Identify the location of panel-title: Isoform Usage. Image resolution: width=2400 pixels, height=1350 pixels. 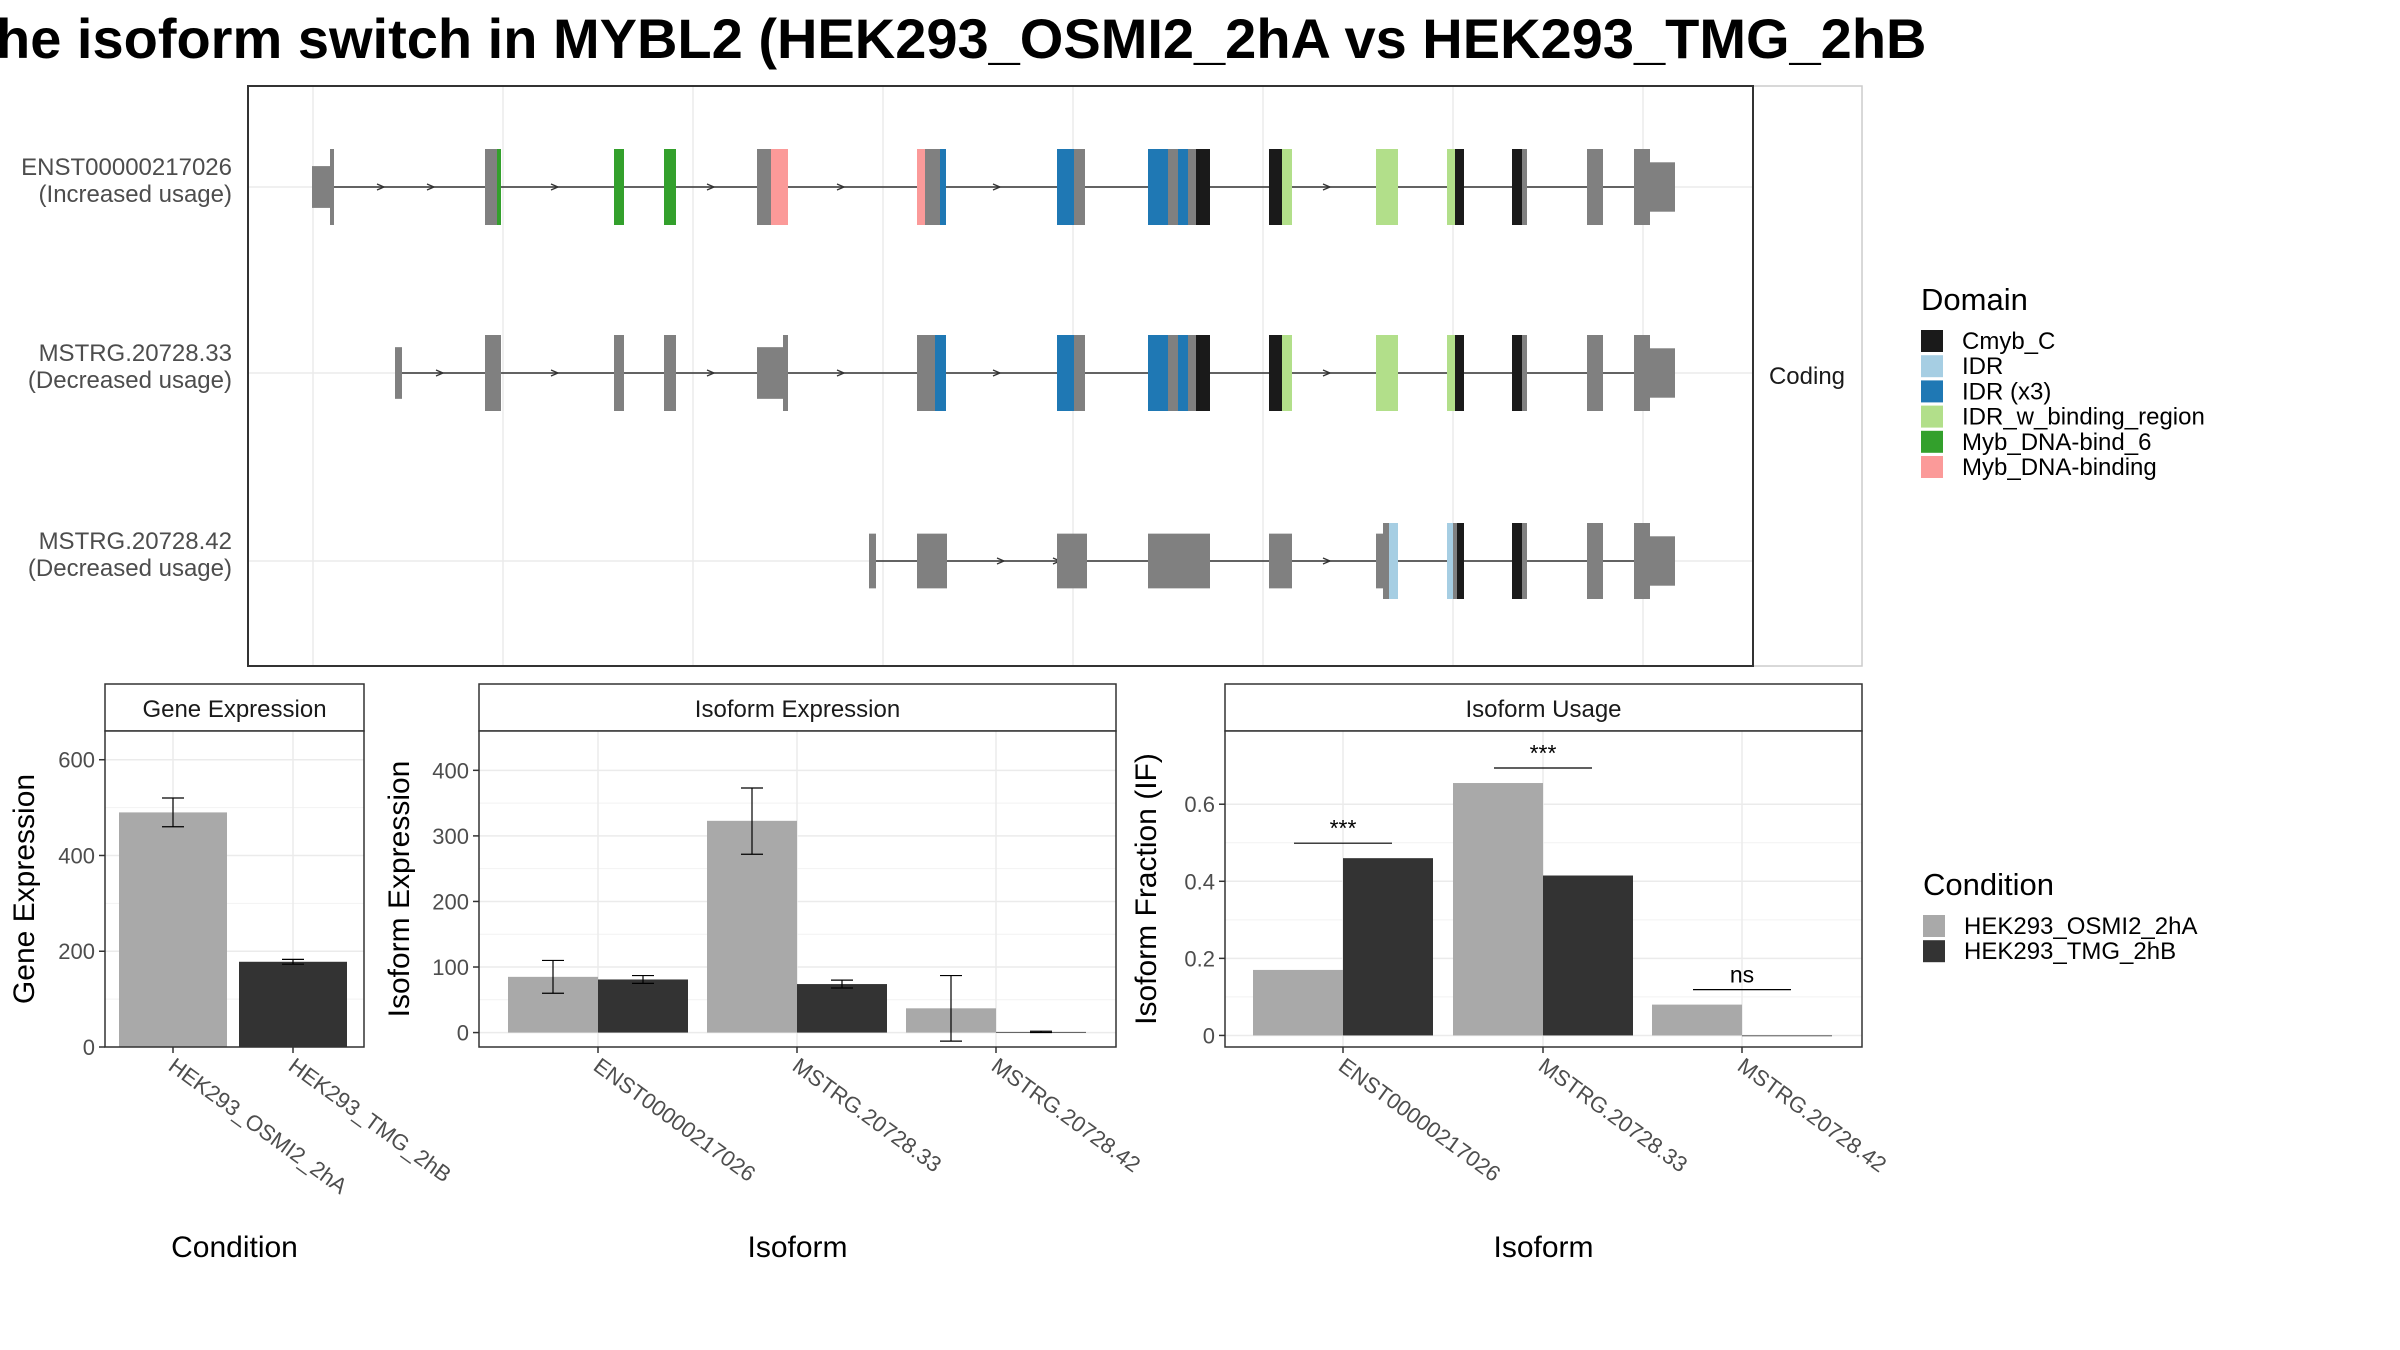
(1543, 709).